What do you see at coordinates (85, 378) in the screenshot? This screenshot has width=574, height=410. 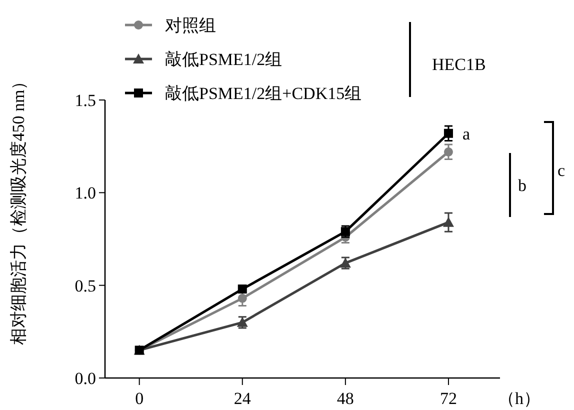 I see `y-tick-label: 0.0` at bounding box center [85, 378].